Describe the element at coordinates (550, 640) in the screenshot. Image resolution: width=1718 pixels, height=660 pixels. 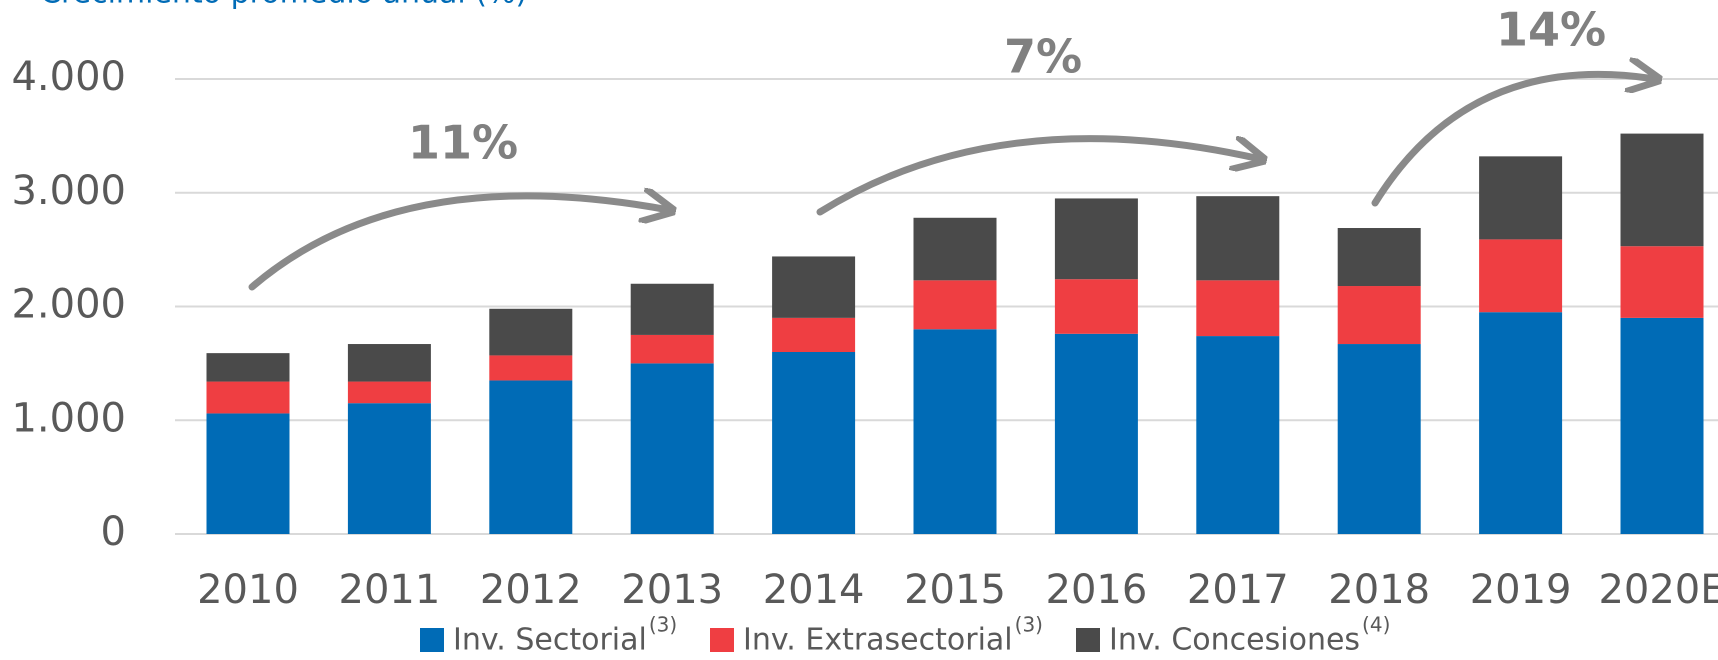
I see `legend-label: Inv. Sectorial` at that location.